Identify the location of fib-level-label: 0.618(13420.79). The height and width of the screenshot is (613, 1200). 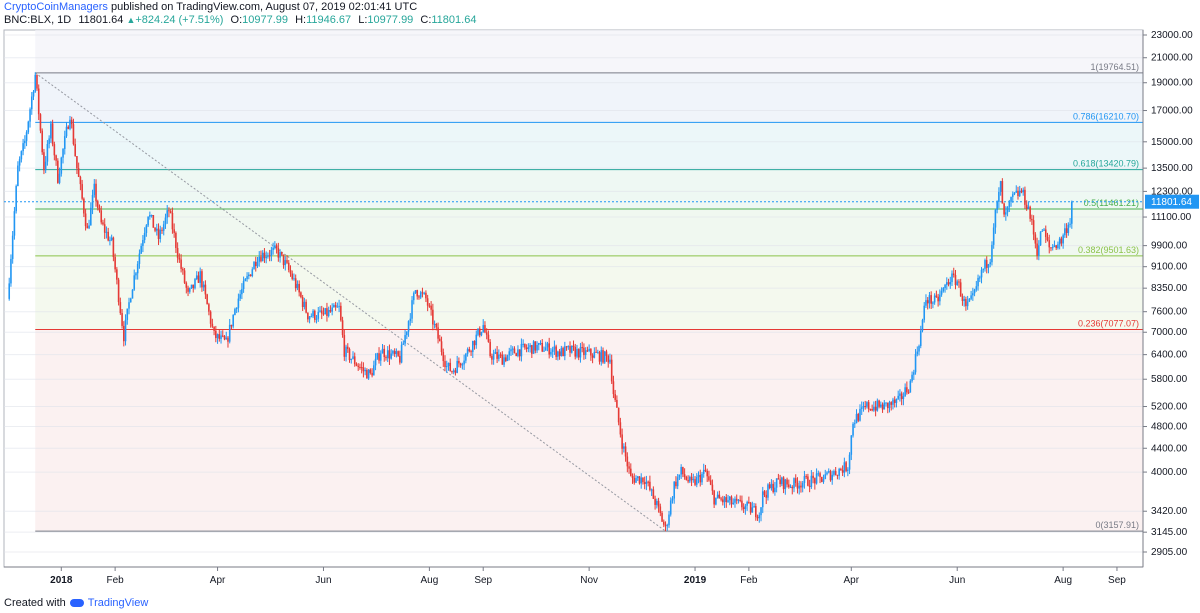
(1106, 164).